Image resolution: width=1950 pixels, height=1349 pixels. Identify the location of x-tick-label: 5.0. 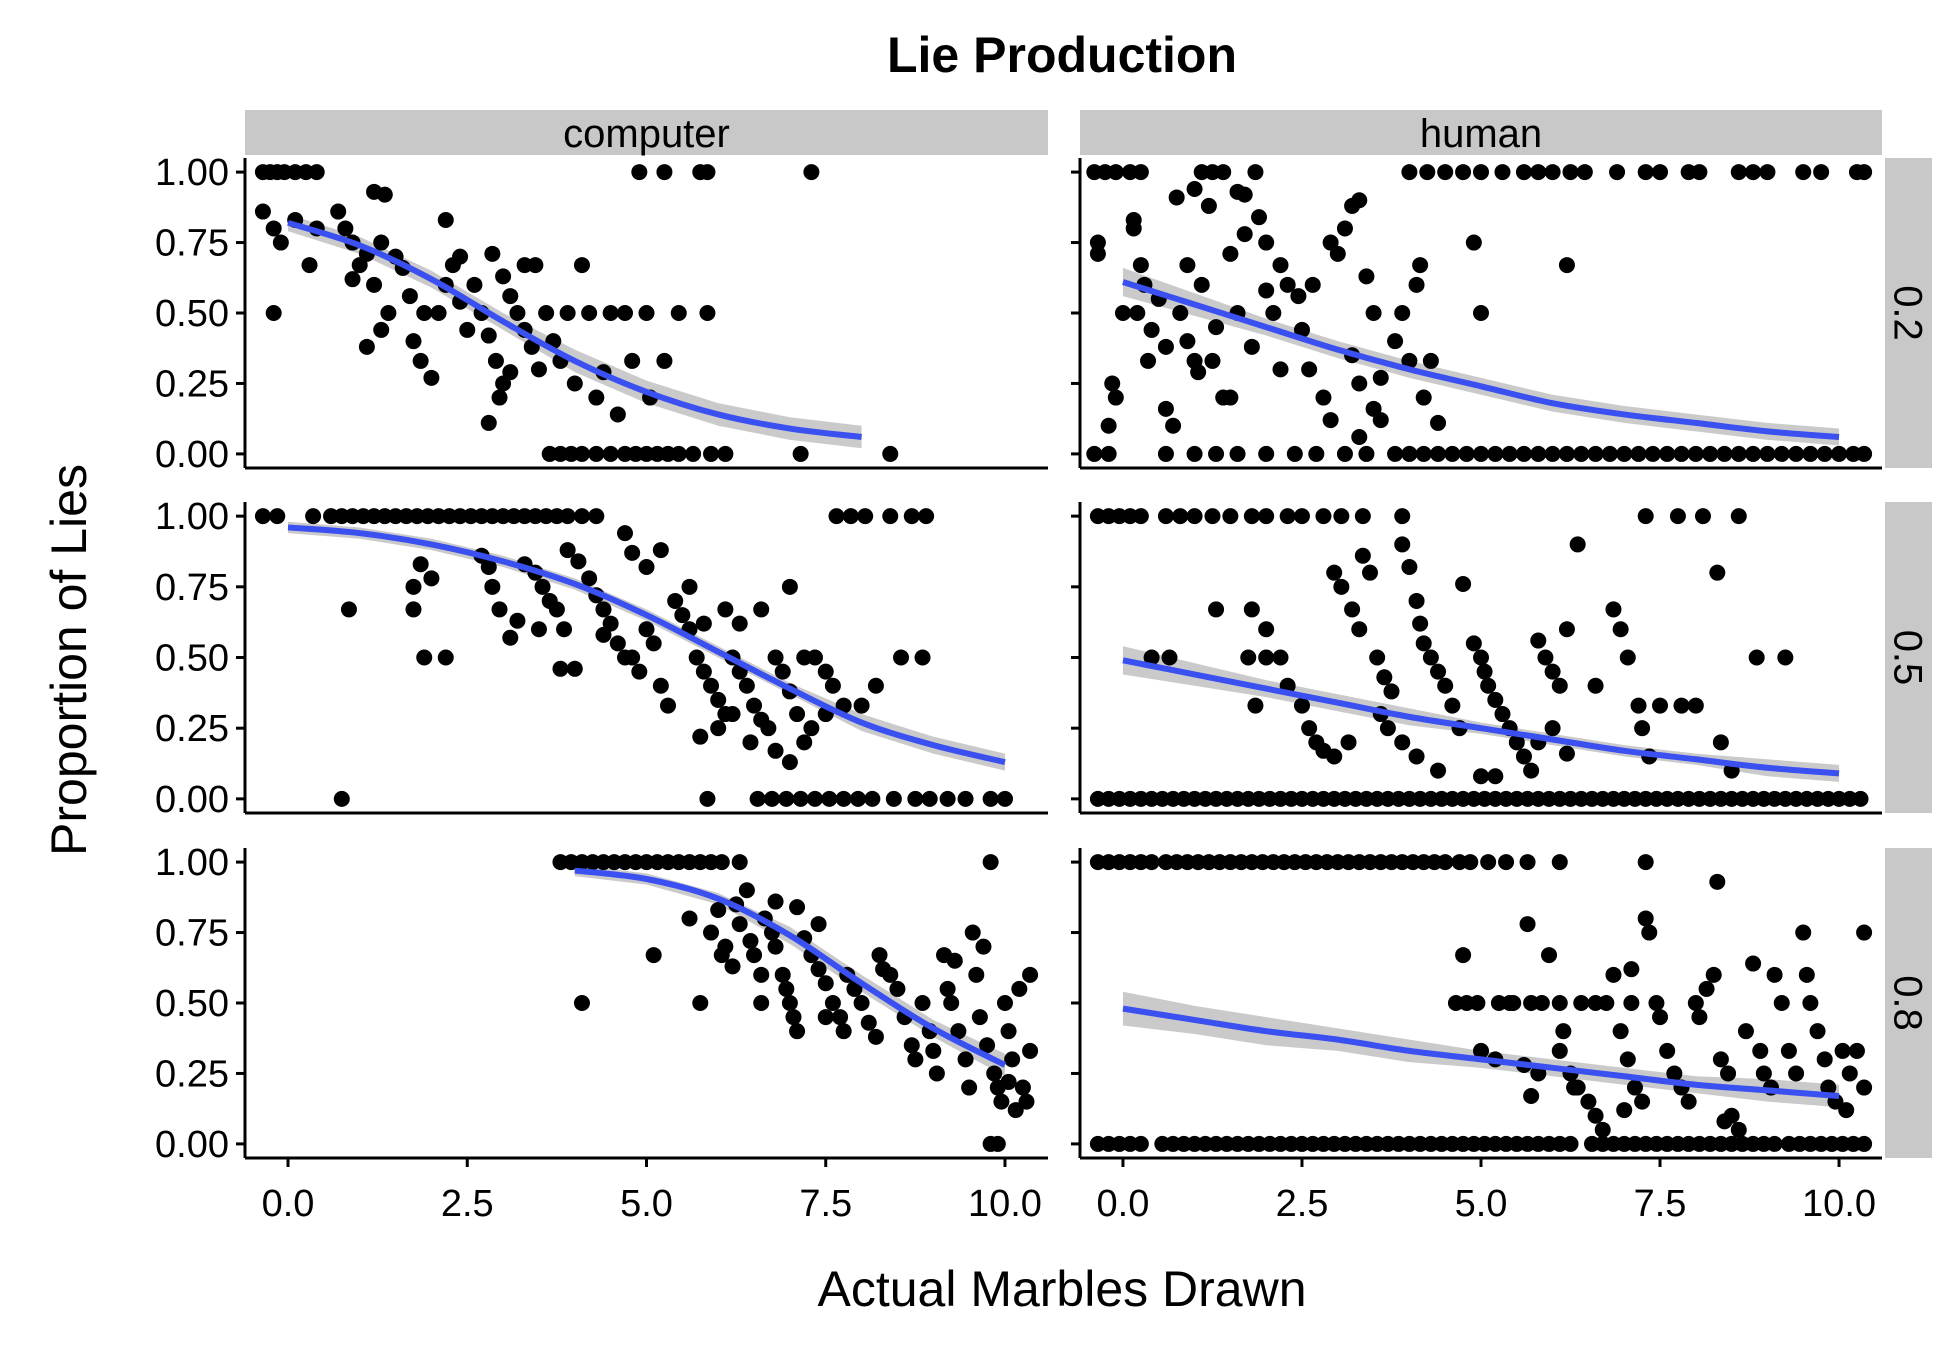
(646, 1204).